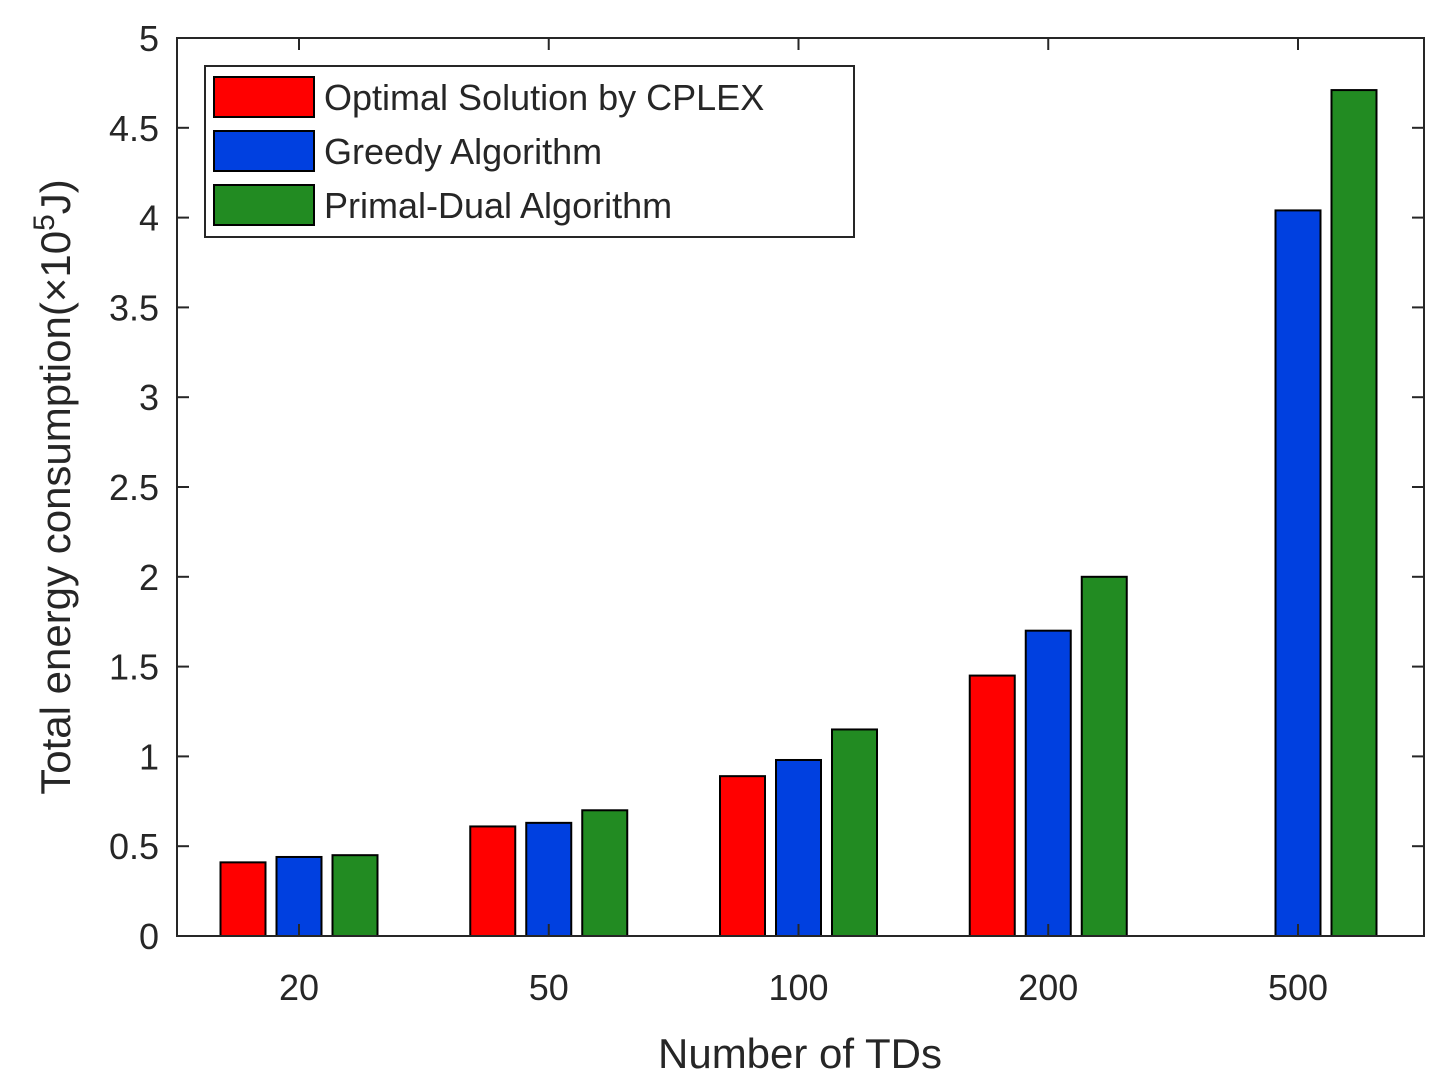 This screenshot has width=1441, height=1090. I want to click on legend-label-2: Greedy Algorithm, so click(463, 151).